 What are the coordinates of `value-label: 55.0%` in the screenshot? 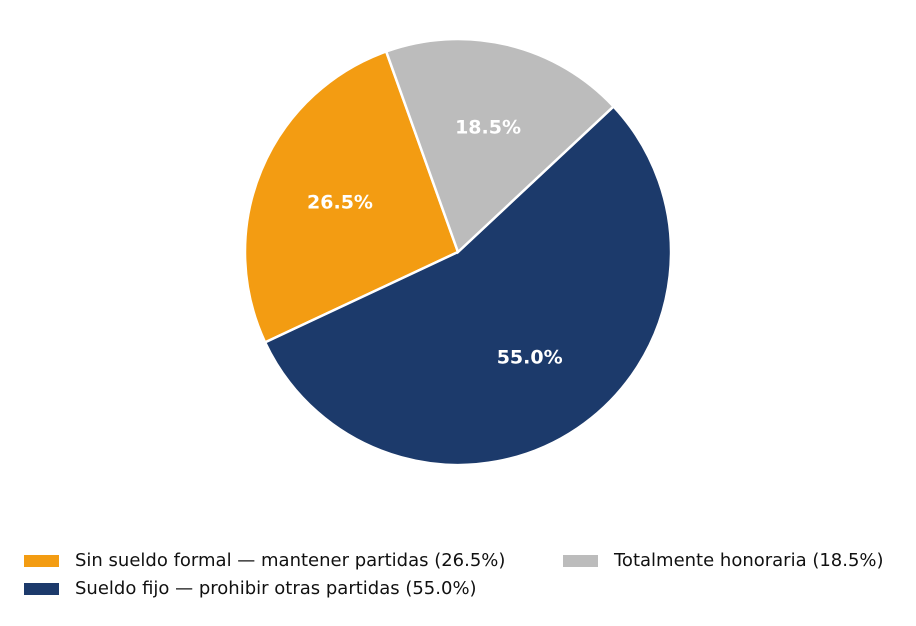 It's located at (530, 357).